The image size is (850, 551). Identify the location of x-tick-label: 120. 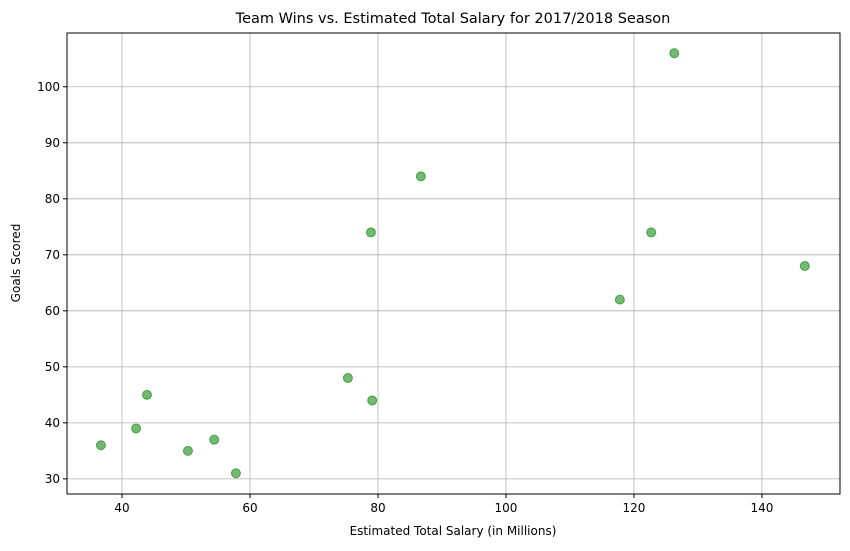
(633, 508).